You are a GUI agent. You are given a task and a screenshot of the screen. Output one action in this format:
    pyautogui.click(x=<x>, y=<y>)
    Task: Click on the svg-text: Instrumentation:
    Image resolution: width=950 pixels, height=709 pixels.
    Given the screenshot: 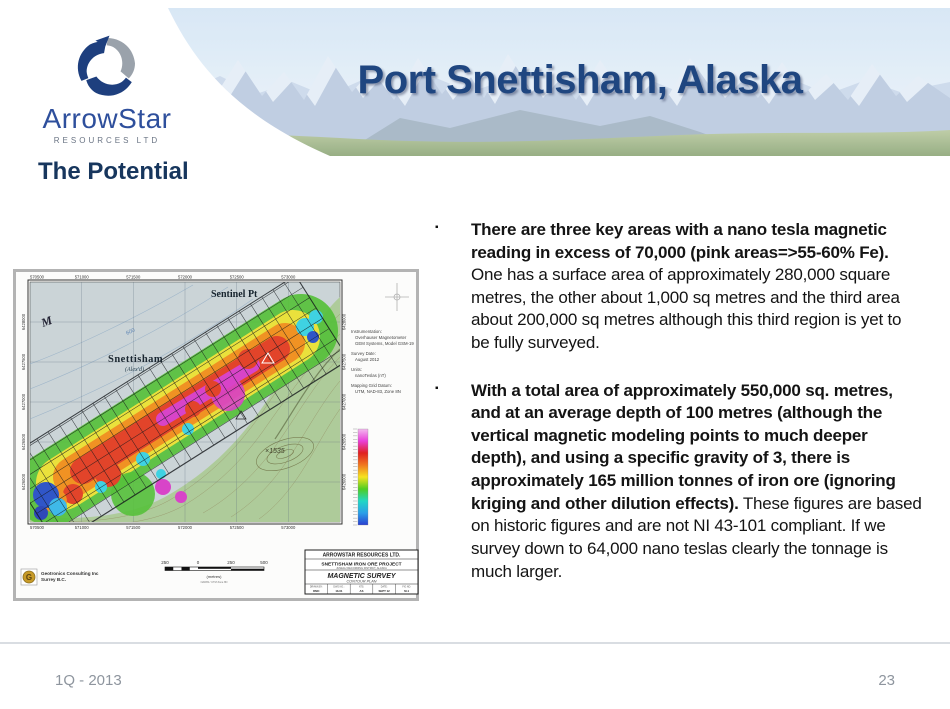 What is the action you would take?
    pyautogui.click(x=366, y=331)
    